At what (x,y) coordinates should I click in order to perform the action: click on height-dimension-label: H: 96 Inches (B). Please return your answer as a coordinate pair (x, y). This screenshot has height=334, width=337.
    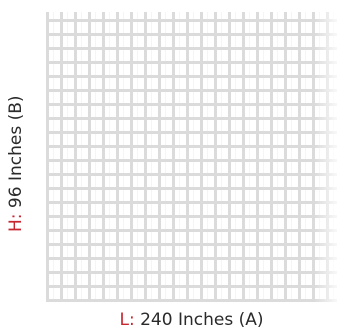
    Looking at the image, I should click on (16, 163).